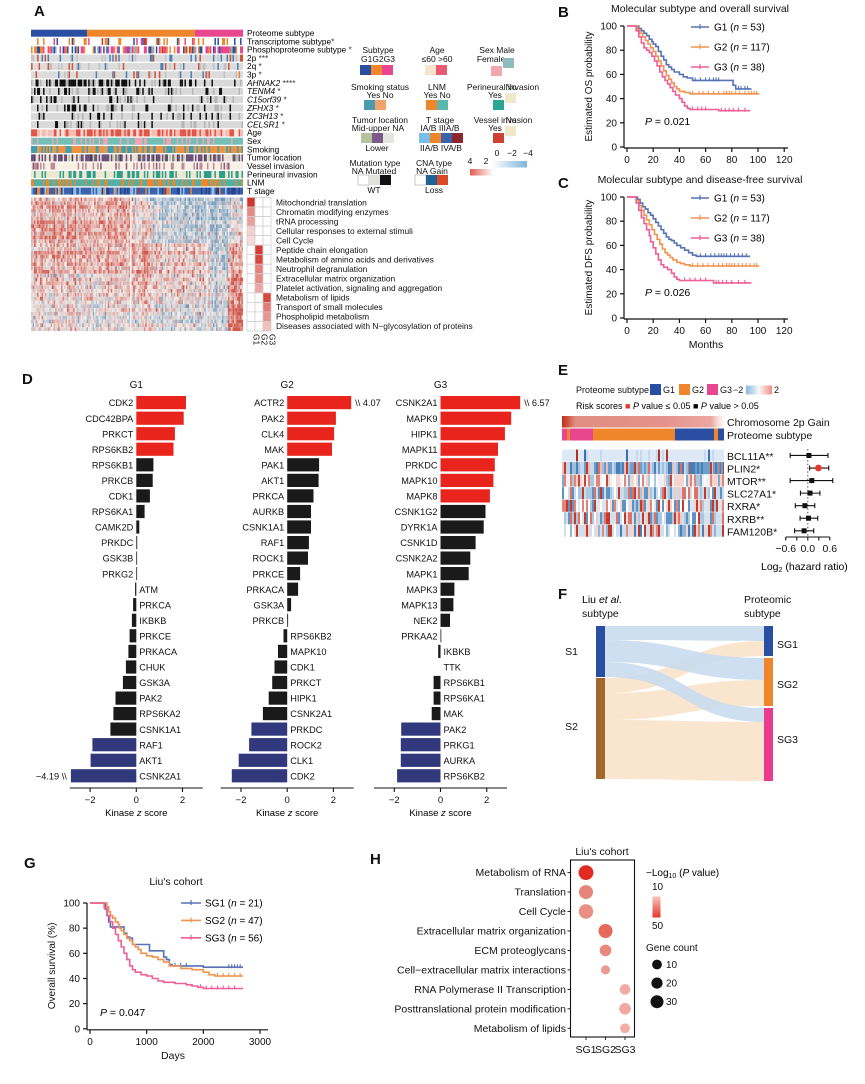  What do you see at coordinates (658, 926) in the screenshot?
I see `svg-text: 50` at bounding box center [658, 926].